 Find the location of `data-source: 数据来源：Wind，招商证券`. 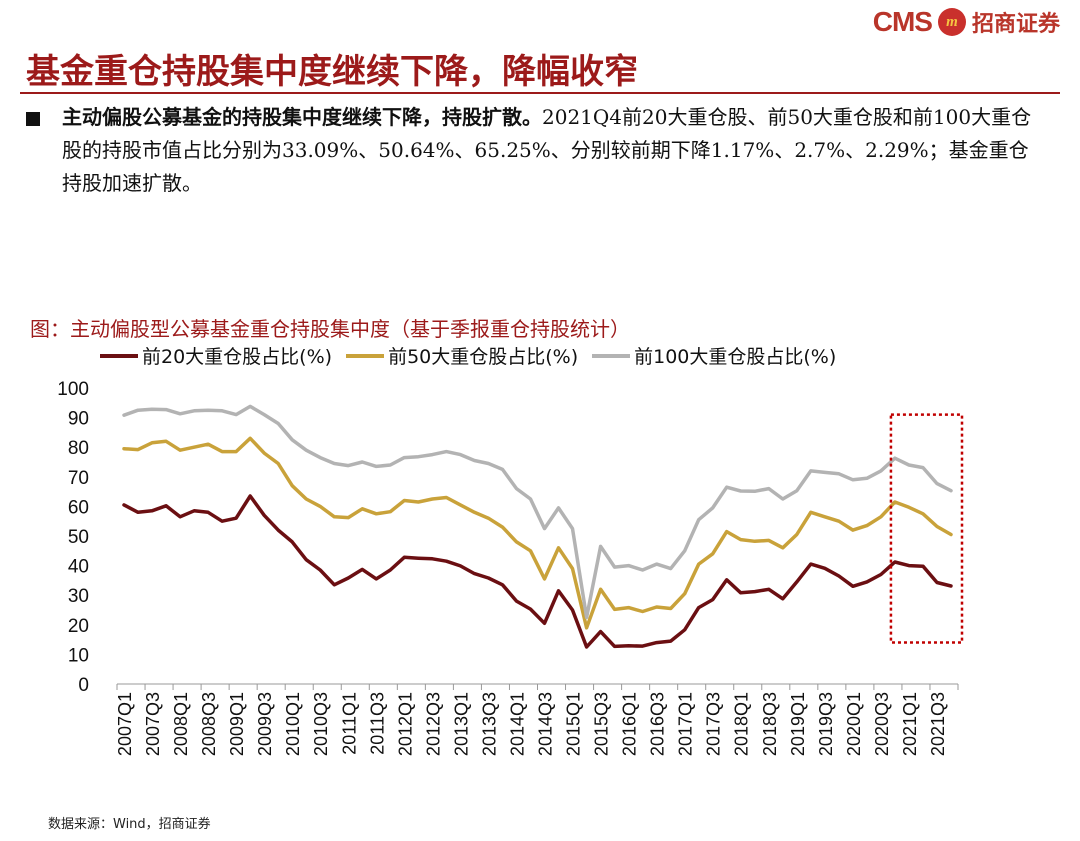

data-source: 数据来源：Wind，招商证券 is located at coordinates (129, 824).